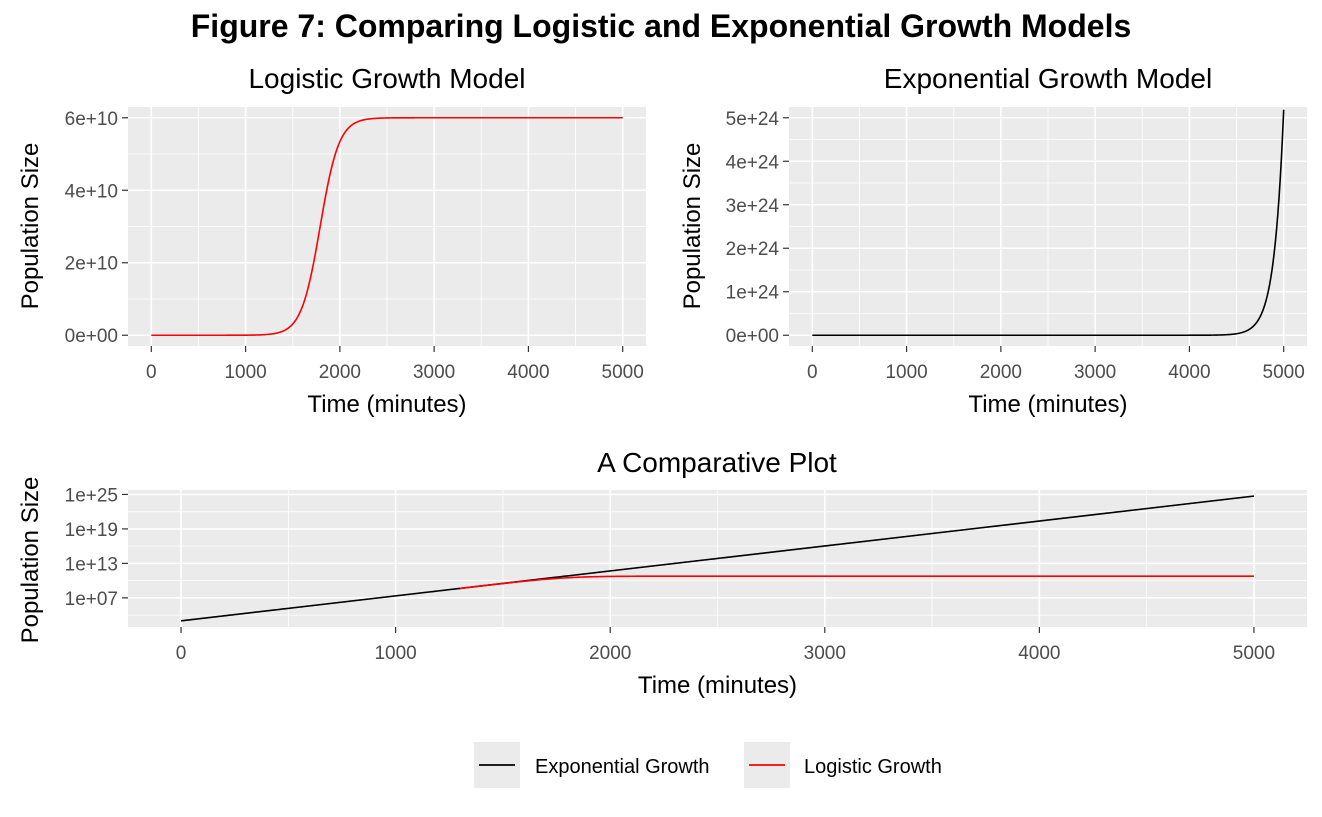  What do you see at coordinates (386, 78) in the screenshot?
I see `panel-title: Logistic Growth Model` at bounding box center [386, 78].